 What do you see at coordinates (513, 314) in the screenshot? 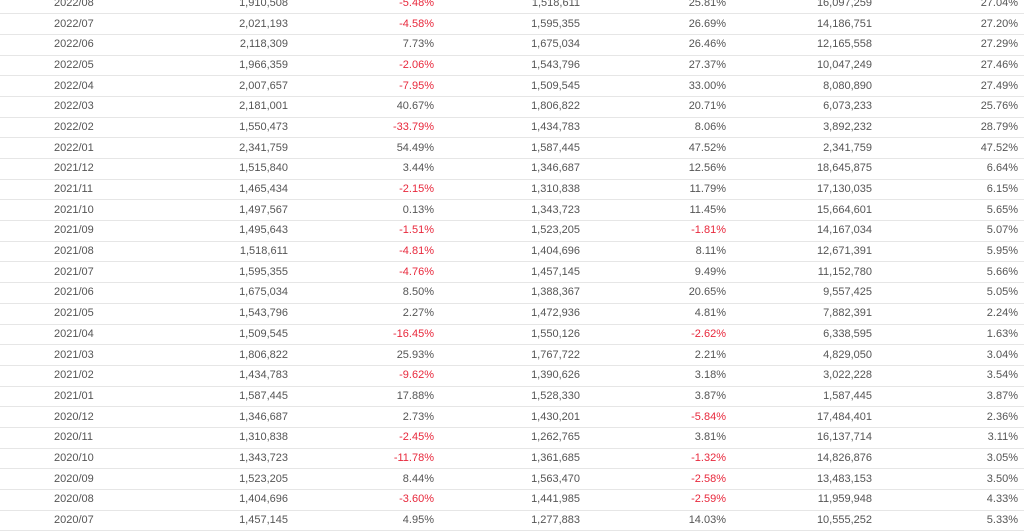
I see `prev-year-value-cell: 1,472,936` at bounding box center [513, 314].